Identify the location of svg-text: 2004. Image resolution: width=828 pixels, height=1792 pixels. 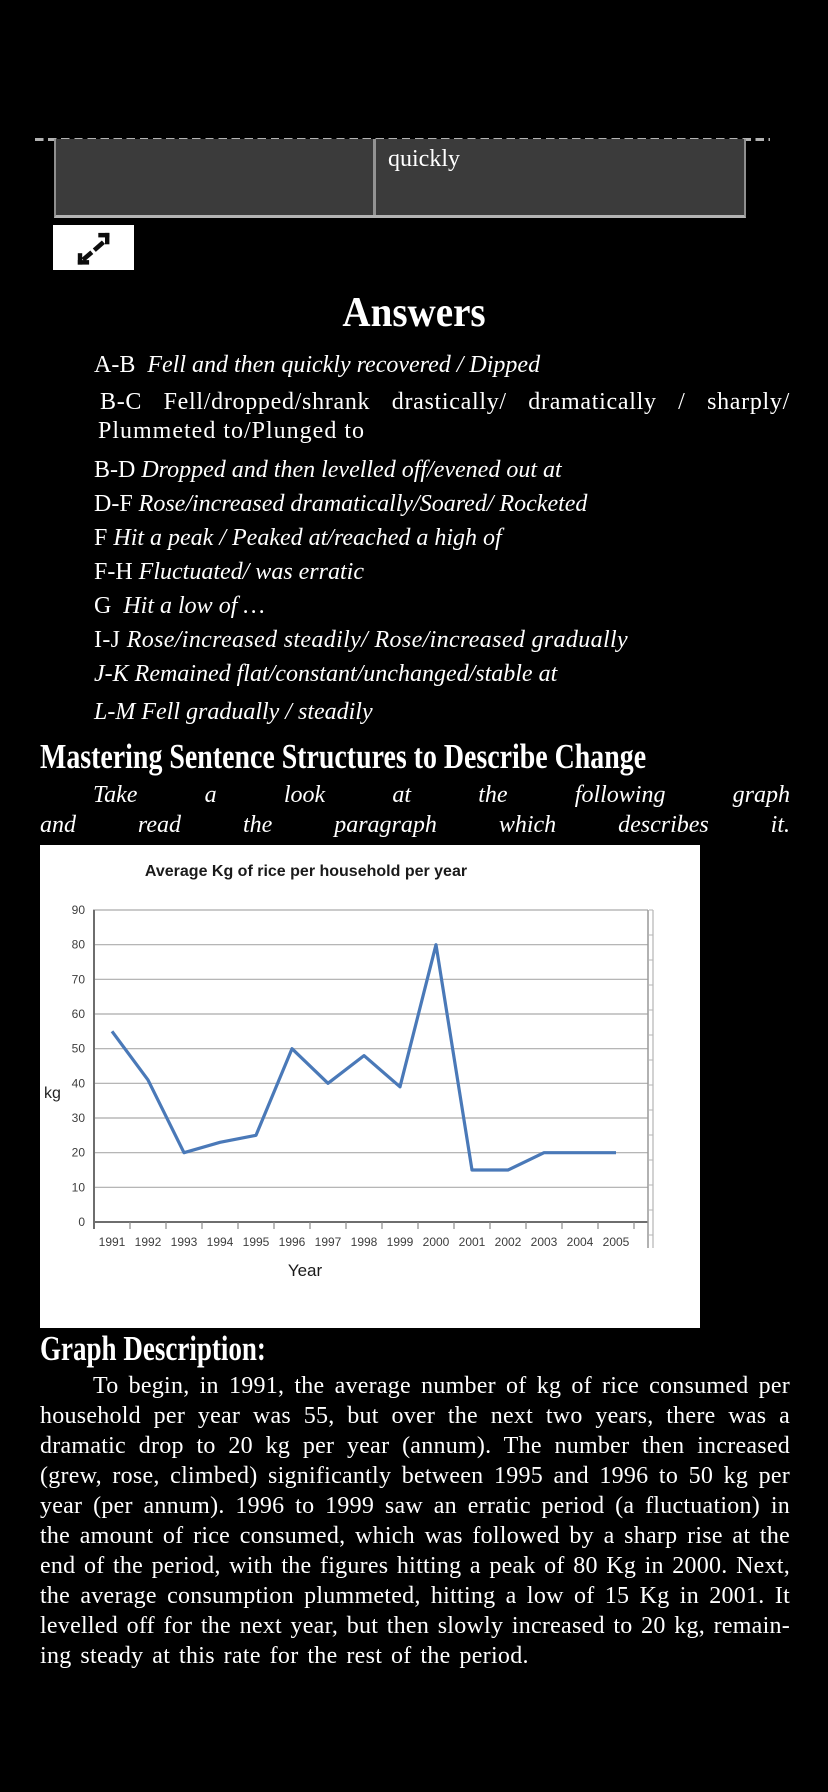
(580, 1242).